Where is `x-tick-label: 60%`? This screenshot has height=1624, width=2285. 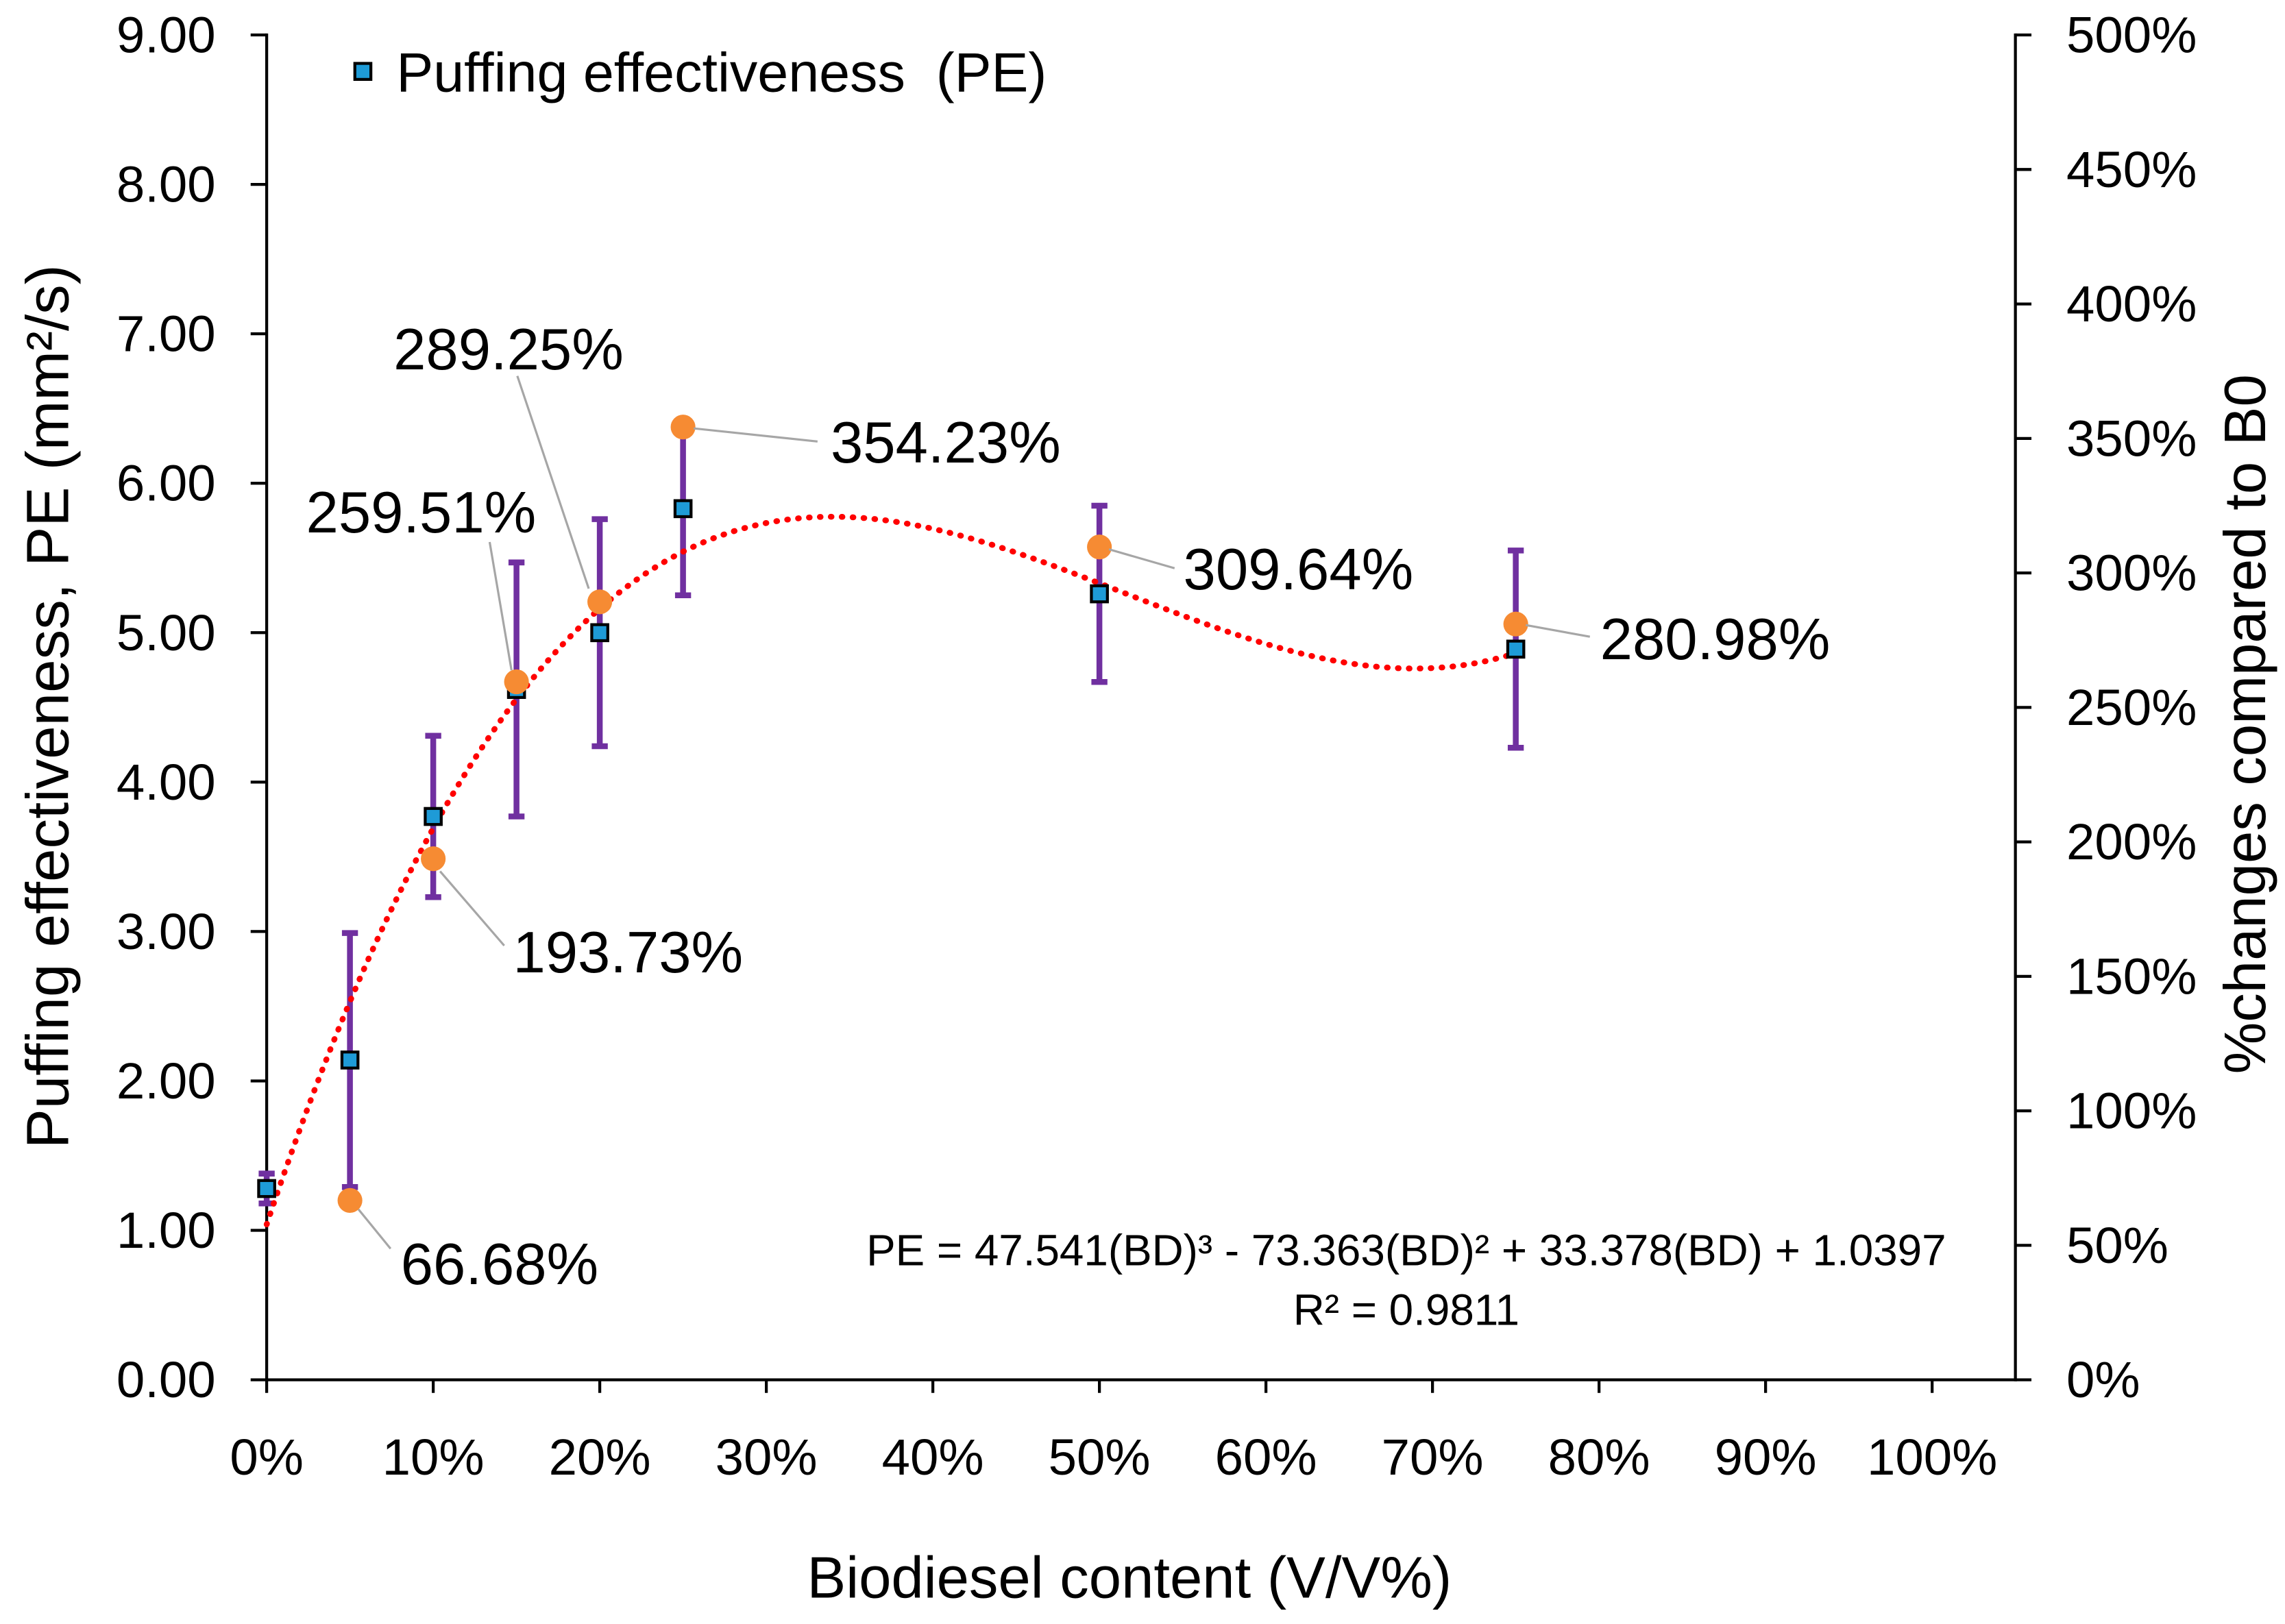
x-tick-label: 60% is located at coordinates (1266, 1457).